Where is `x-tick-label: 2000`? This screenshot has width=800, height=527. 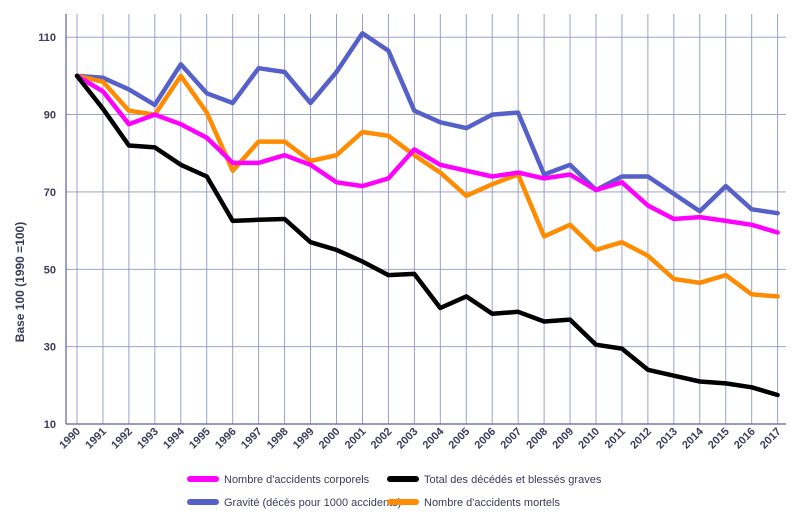
x-tick-label: 2000 is located at coordinates (330, 439).